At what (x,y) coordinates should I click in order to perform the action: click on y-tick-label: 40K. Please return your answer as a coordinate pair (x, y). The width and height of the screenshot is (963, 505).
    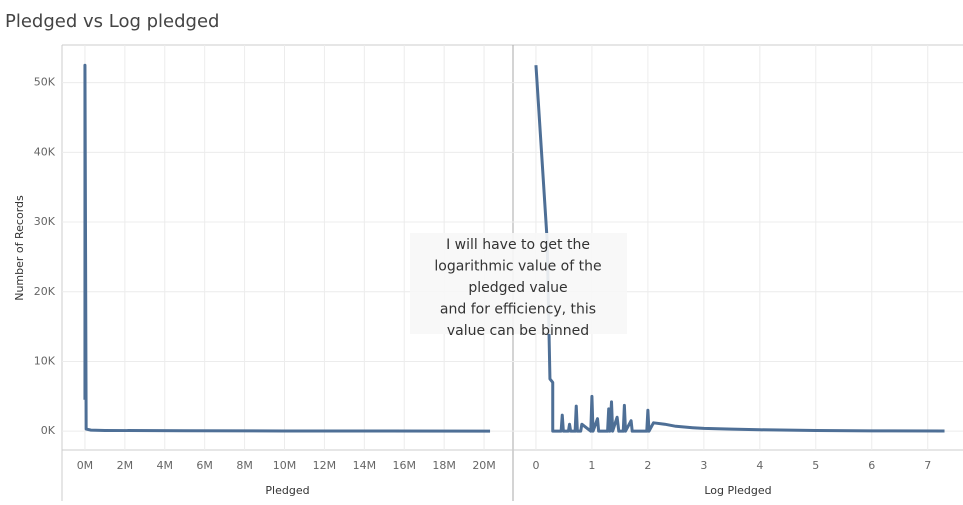
    Looking at the image, I should click on (45, 151).